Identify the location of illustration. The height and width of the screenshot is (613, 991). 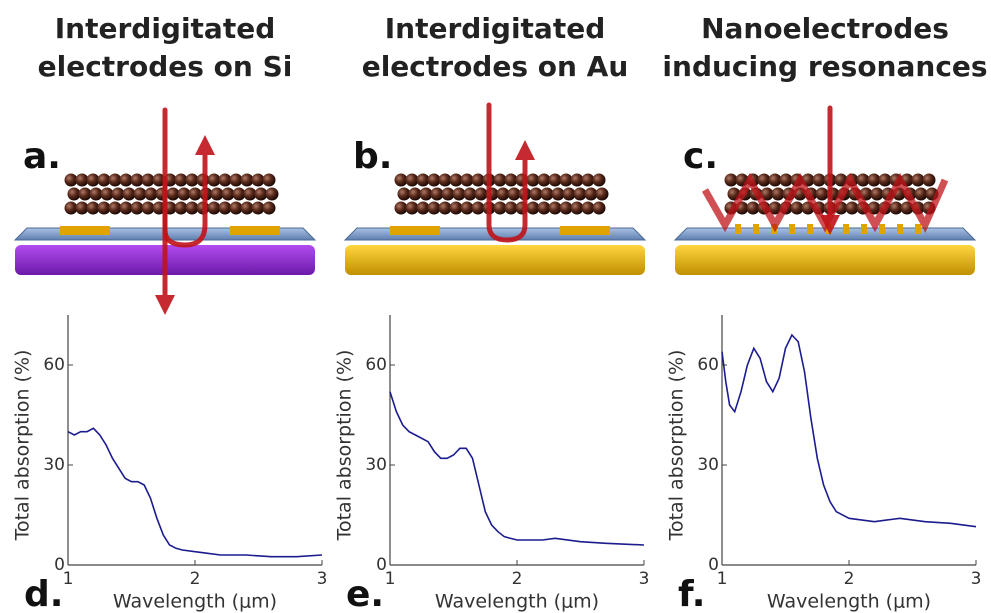
(825, 190).